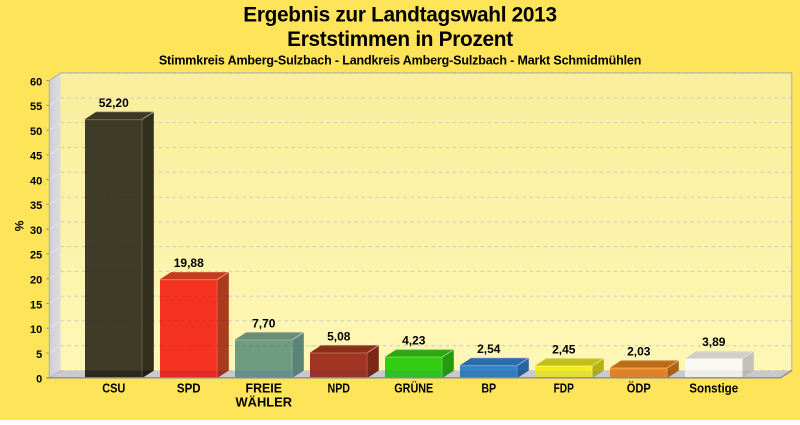  I want to click on svg-text: SPD, so click(189, 389).